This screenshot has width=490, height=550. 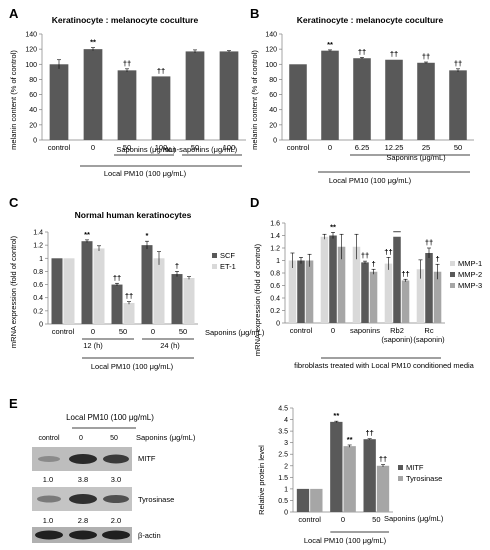 I want to click on chart-c-legend-label: SCF, so click(x=227, y=255).